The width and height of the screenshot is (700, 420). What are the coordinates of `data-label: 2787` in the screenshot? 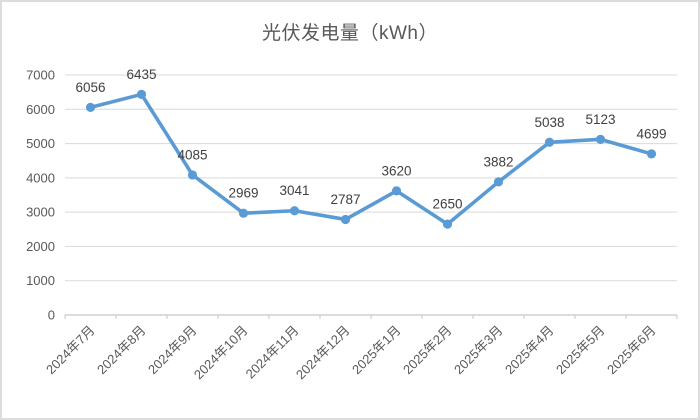 It's located at (345, 199).